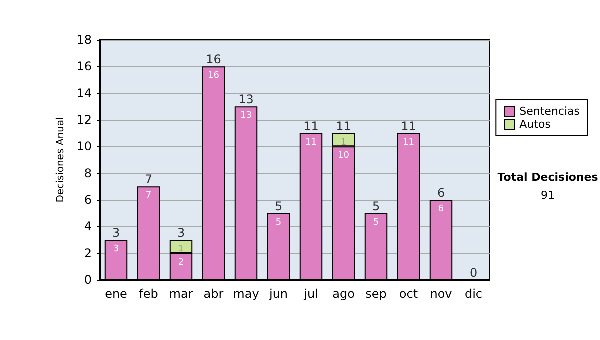 The width and height of the screenshot is (600, 340). Describe the element at coordinates (548, 195) in the screenshot. I see `text: 91` at that location.